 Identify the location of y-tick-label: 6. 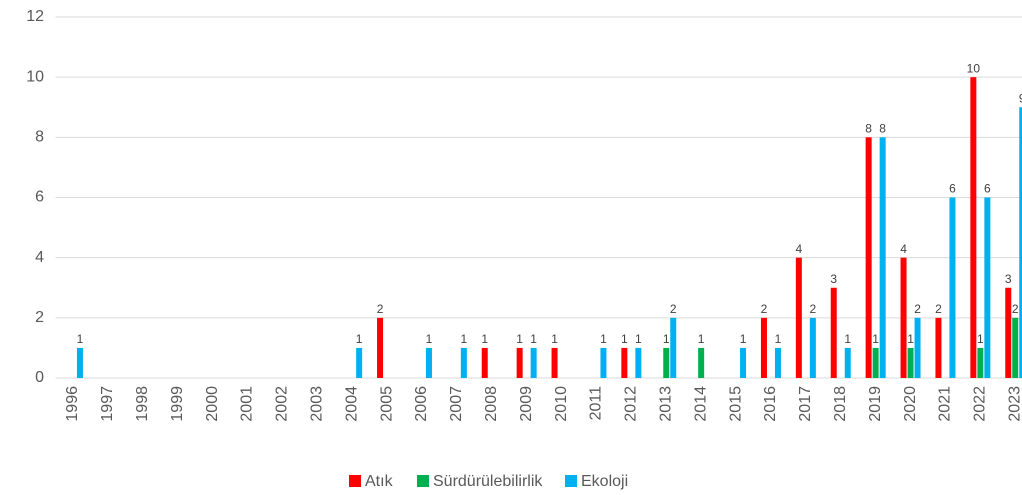
(39, 197).